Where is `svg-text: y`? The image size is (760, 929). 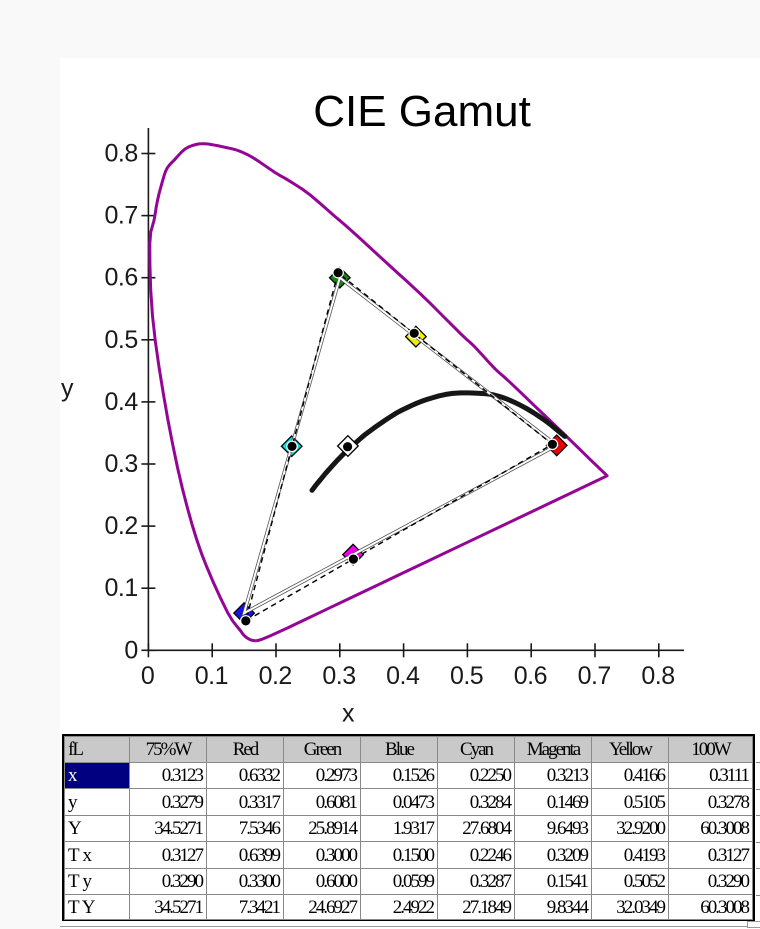
svg-text: y is located at coordinates (67, 389).